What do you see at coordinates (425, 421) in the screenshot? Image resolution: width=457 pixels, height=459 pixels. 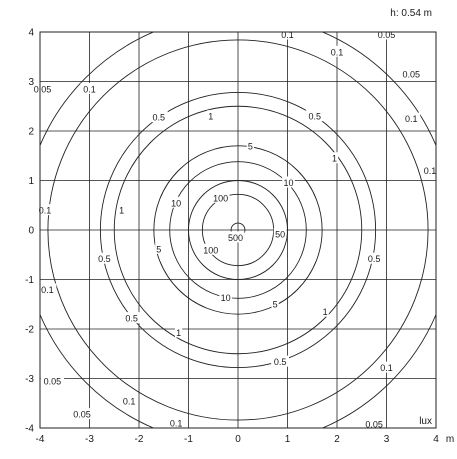 I see `value-unit-label: lux` at bounding box center [425, 421].